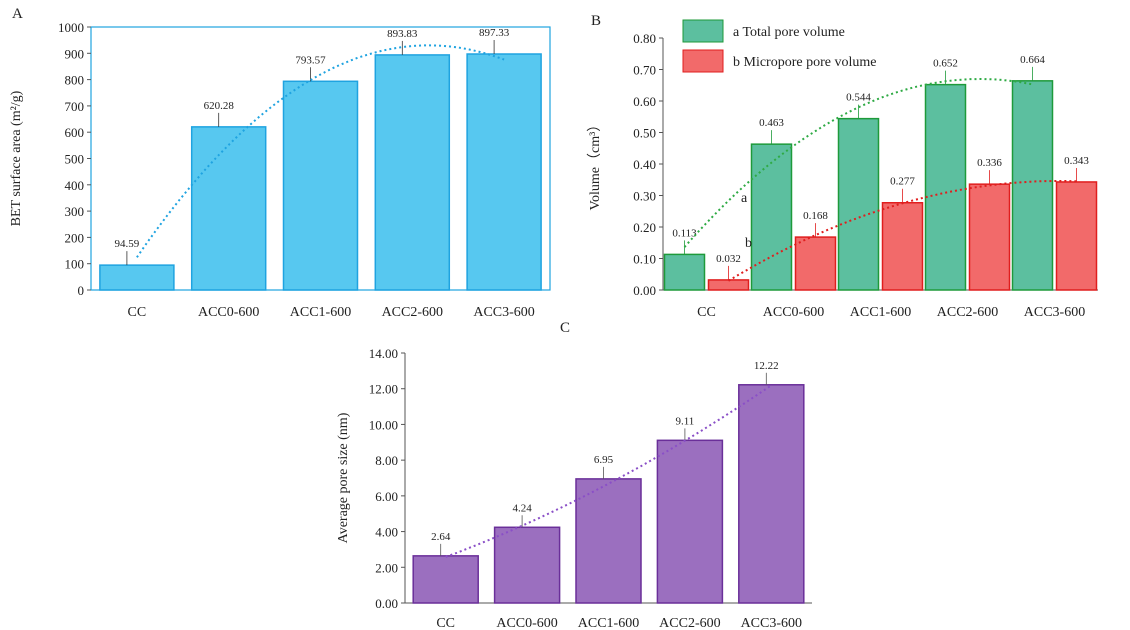 This screenshot has height=630, width=1130. I want to click on panel-a-x-tick-label: CC, so click(137, 312).